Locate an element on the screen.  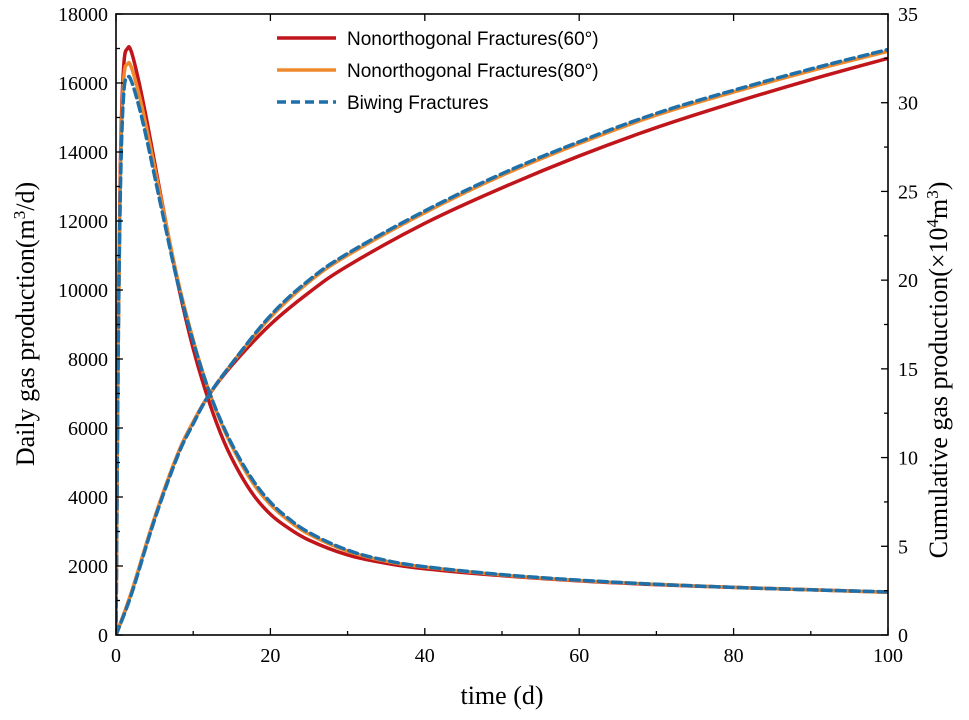
legend-label-60: Nonorthogonal Fractures(60°) is located at coordinates (473, 39).